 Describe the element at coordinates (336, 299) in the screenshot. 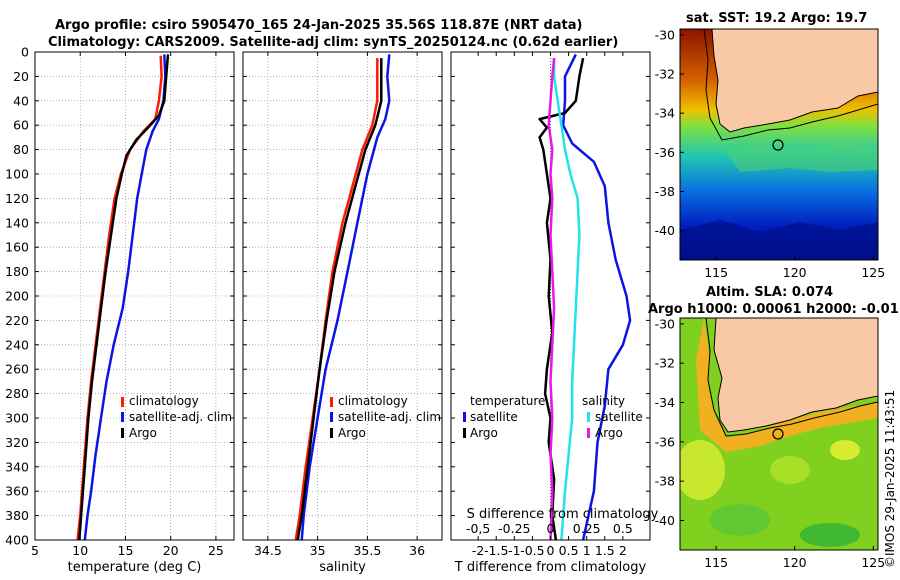

I see `series-line-climatology` at that location.